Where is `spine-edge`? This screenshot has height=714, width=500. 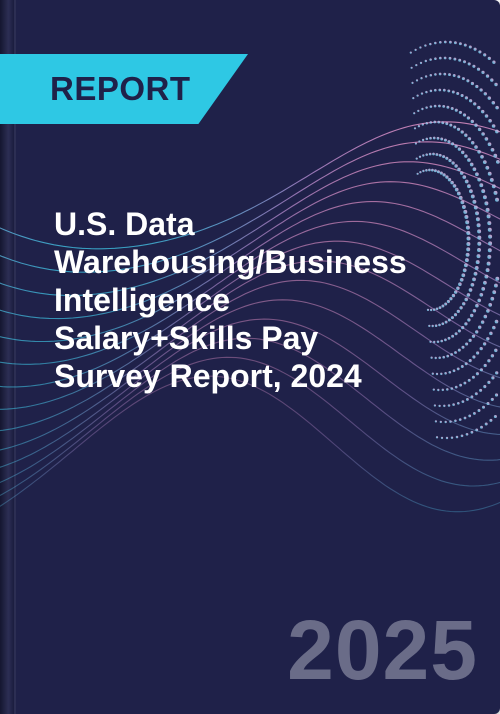
spine-edge is located at coordinates (15, 357).